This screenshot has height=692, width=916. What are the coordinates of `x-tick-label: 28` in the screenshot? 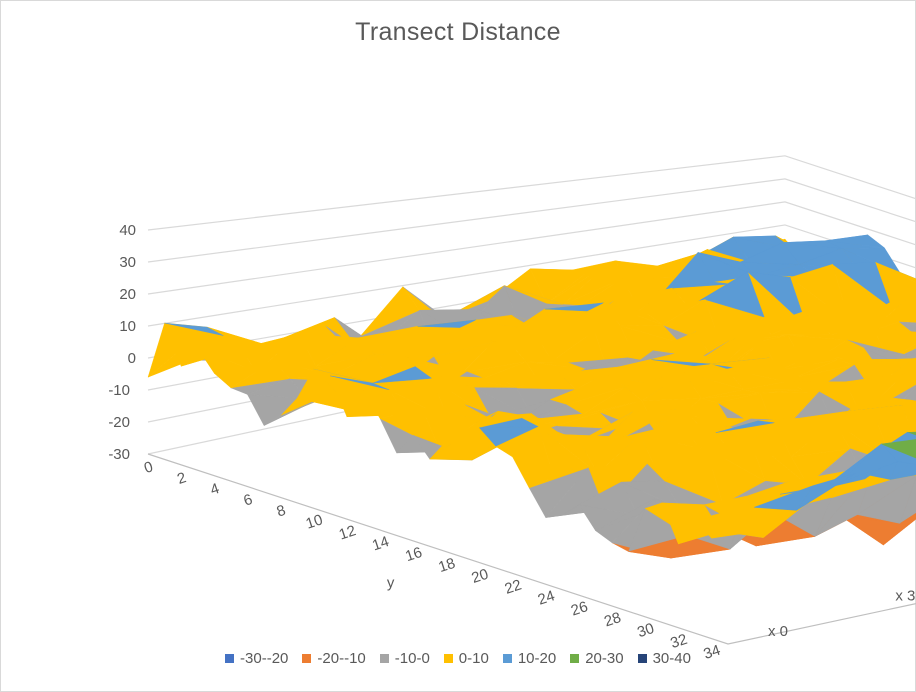 It's located at (612, 619).